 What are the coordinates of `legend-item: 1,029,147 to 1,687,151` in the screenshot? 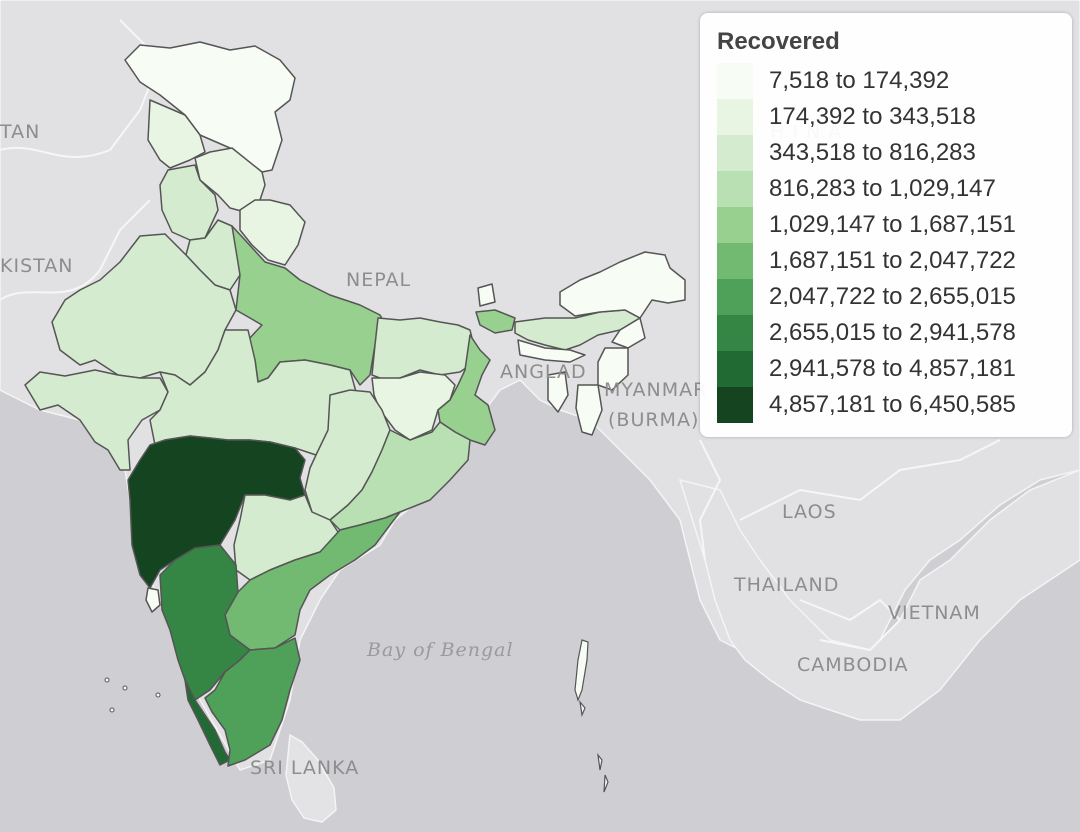 It's located at (886, 225).